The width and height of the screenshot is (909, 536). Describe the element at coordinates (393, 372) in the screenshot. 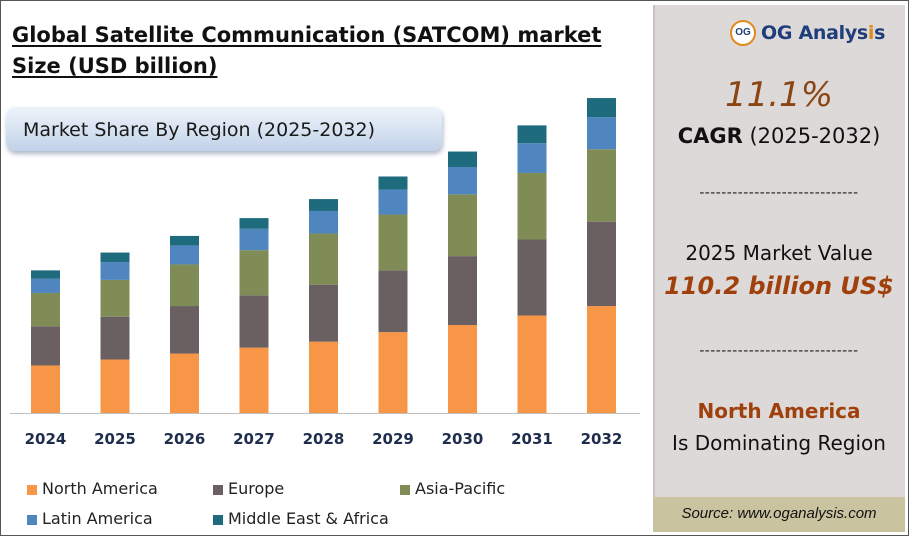

I see `bar-segment-2029-north-america` at that location.